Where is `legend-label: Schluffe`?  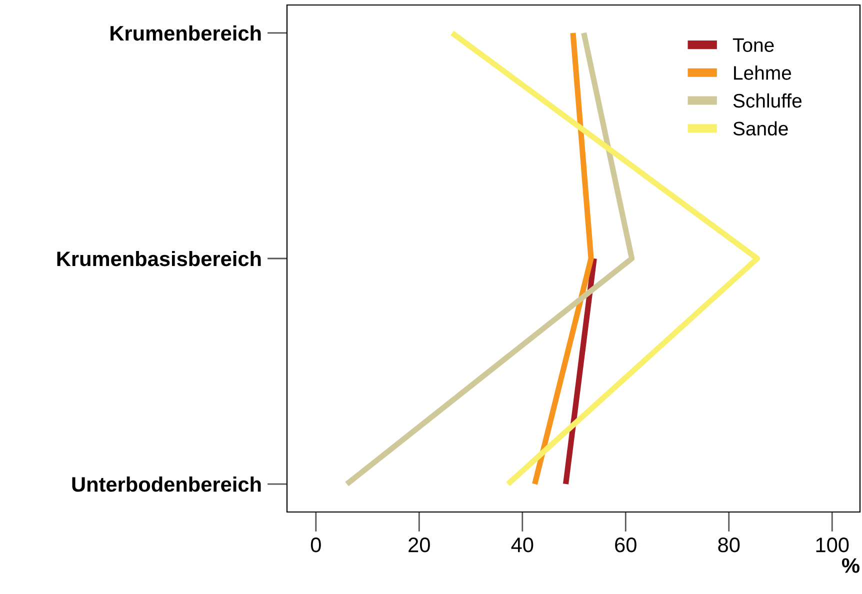
legend-label: Schluffe is located at coordinates (767, 100).